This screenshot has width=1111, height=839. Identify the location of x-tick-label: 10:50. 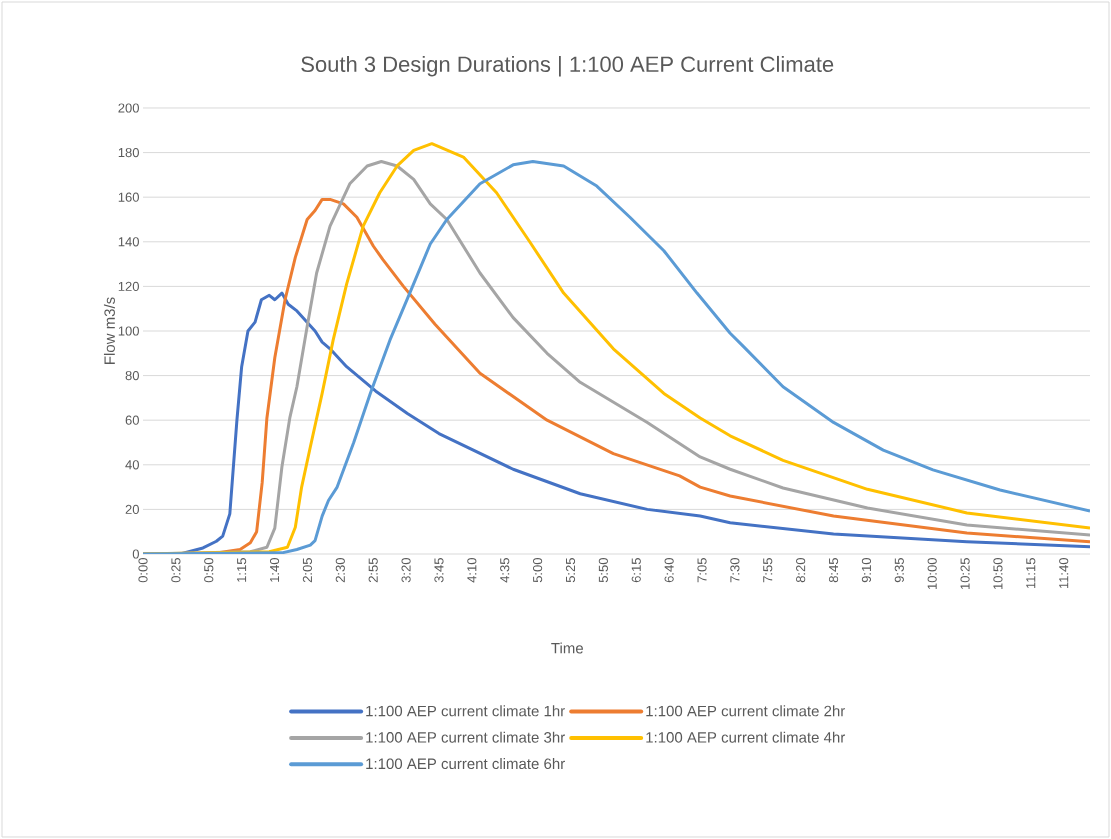
(998, 574).